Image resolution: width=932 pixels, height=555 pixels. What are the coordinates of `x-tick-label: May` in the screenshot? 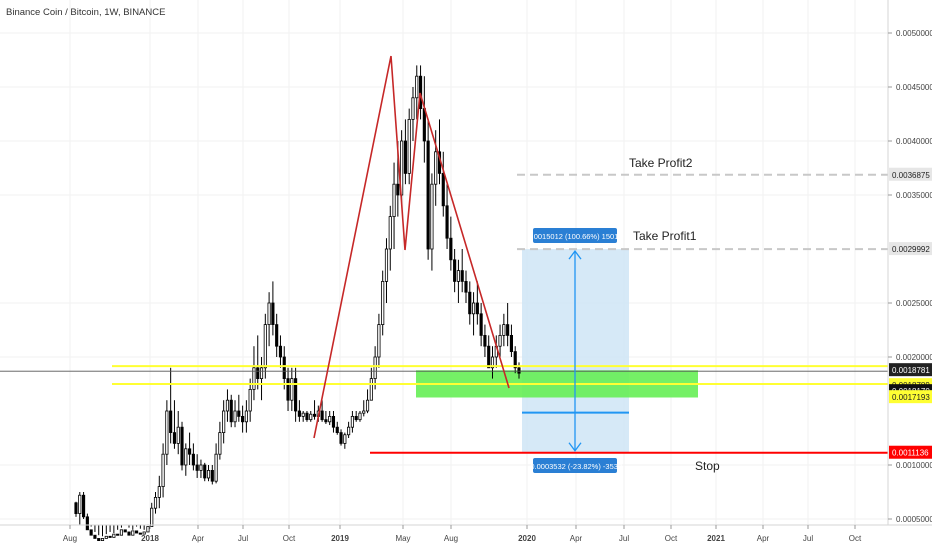 It's located at (402, 538).